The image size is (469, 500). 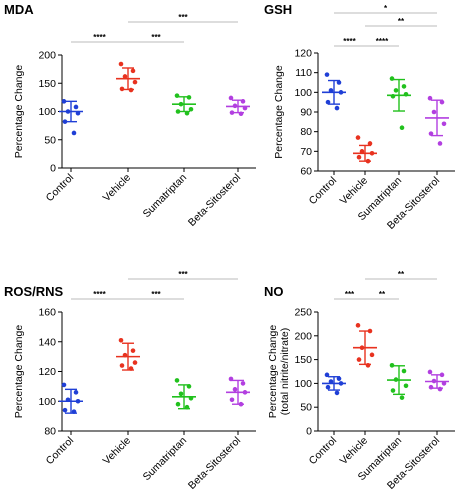 What do you see at coordinates (47, 84) in the screenshot?
I see `y-tick-label: 150` at bounding box center [47, 84].